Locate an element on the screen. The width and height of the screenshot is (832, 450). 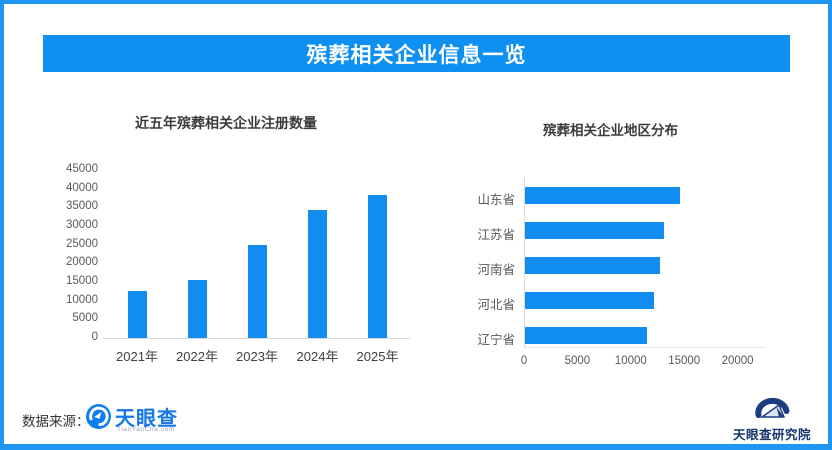
tianyancha-institute-logo: 天眼查研究院 is located at coordinates (772, 418).